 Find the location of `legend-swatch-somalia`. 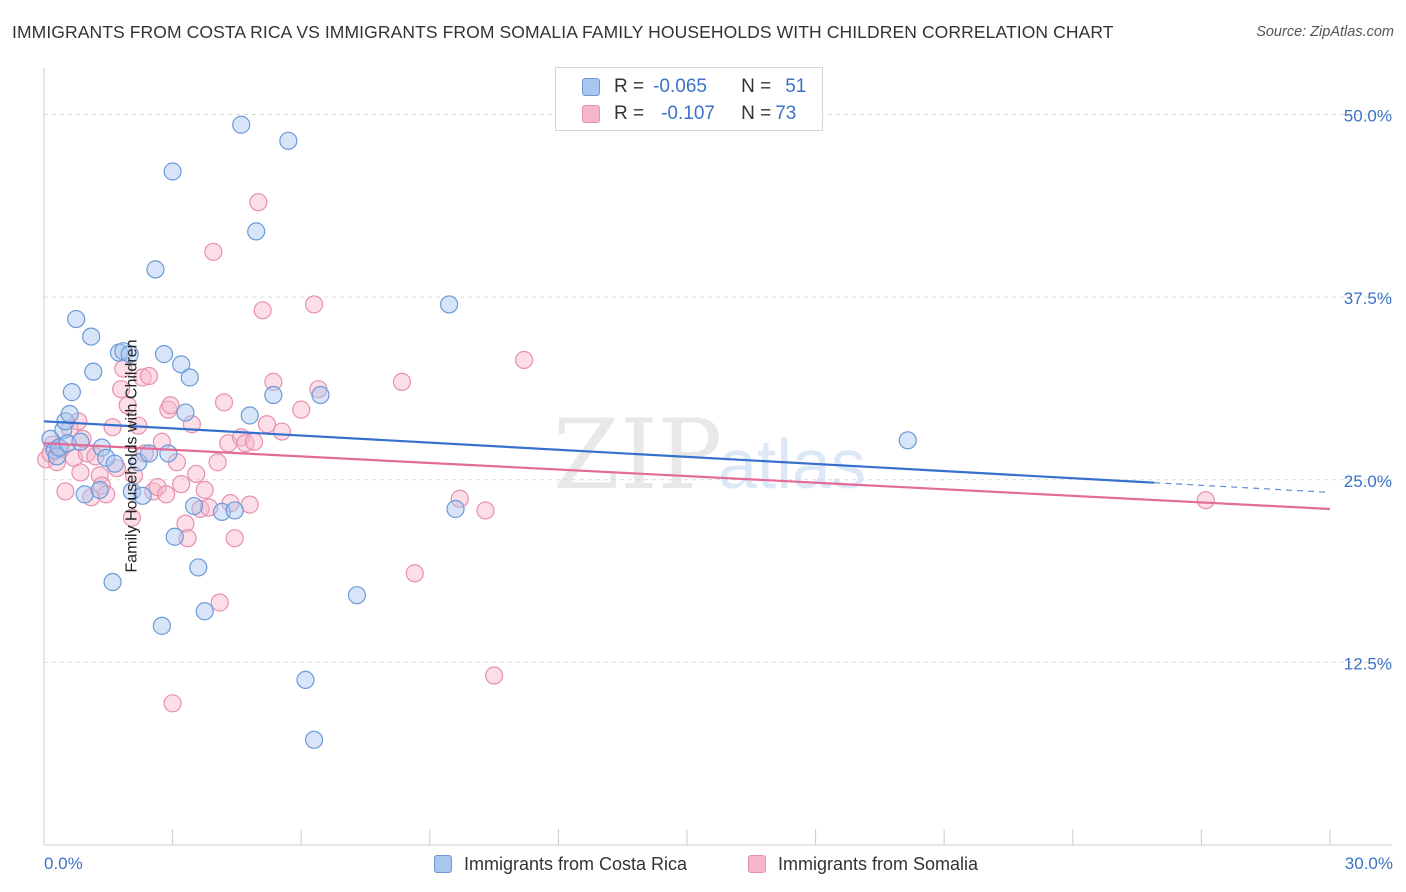

legend-swatch-somalia is located at coordinates (591, 114).